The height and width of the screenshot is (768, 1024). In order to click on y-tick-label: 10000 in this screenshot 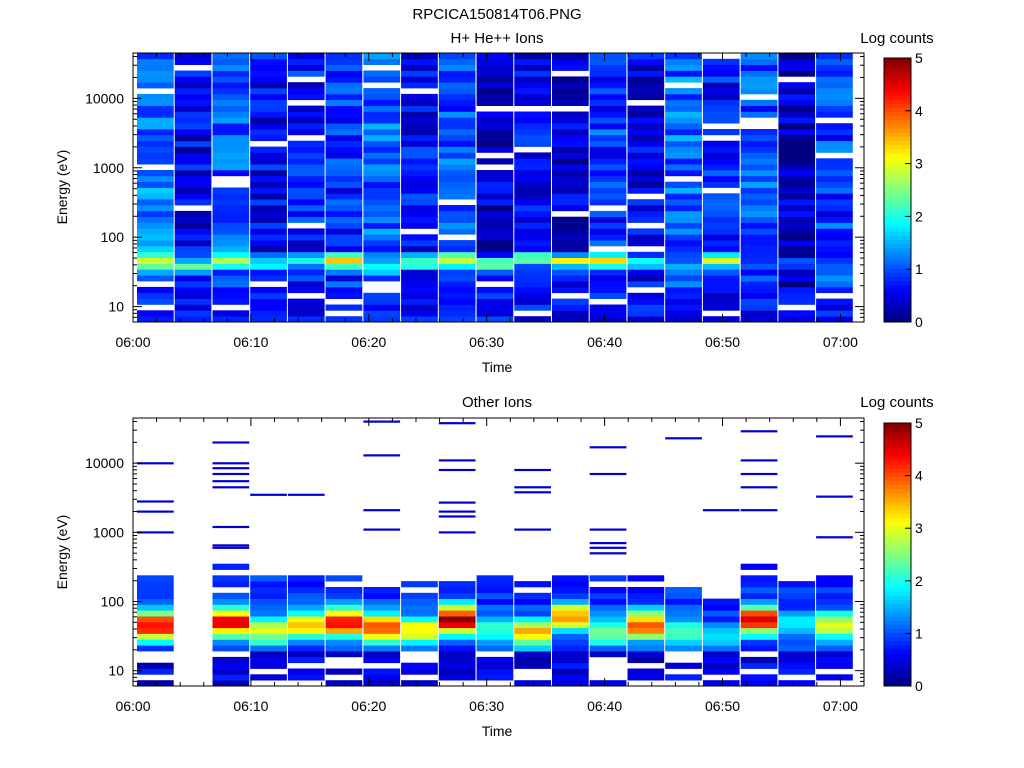, I will do `click(104, 98)`.